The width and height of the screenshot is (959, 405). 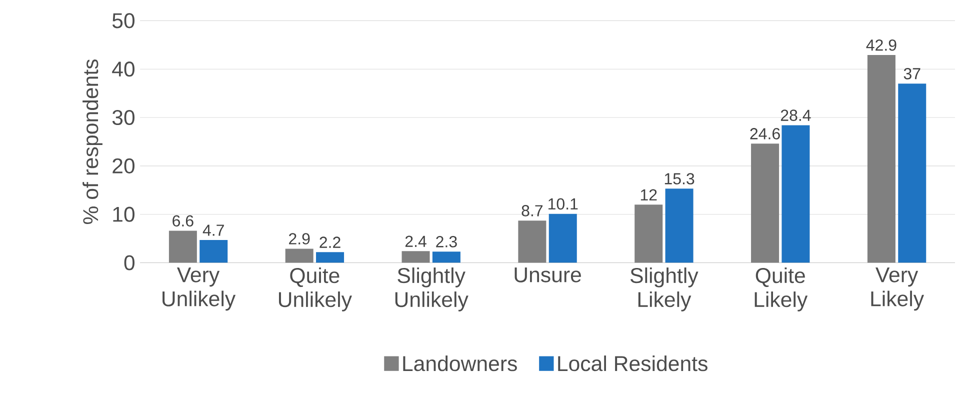 I want to click on x-tick-label: Very Likely, so click(x=897, y=288).